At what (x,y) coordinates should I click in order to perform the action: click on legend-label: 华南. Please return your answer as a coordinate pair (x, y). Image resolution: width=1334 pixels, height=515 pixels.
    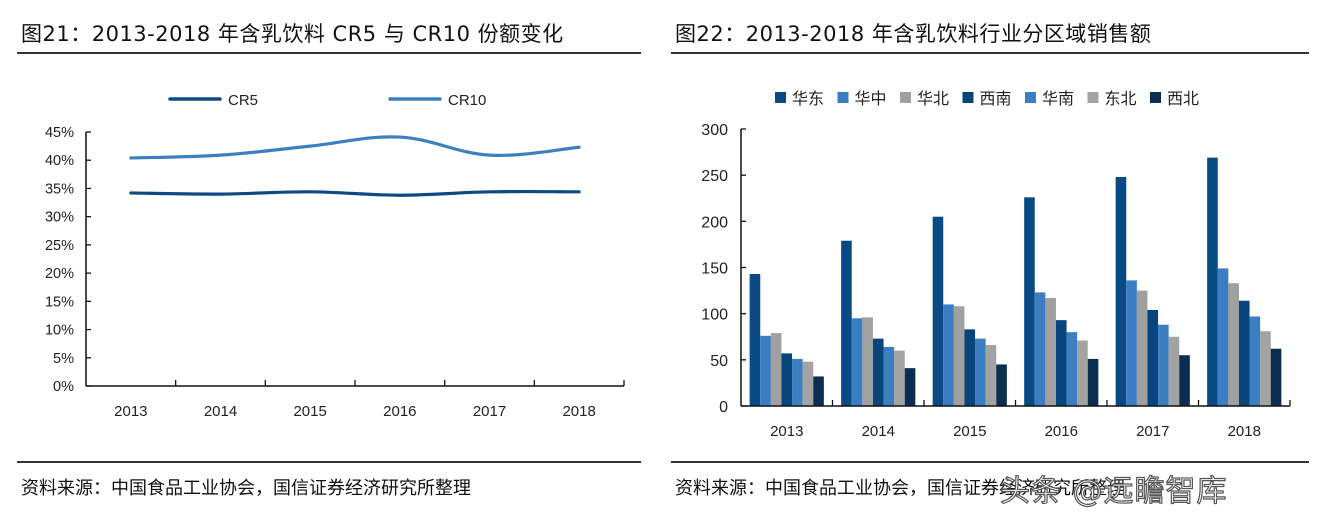
    Looking at the image, I should click on (1058, 99).